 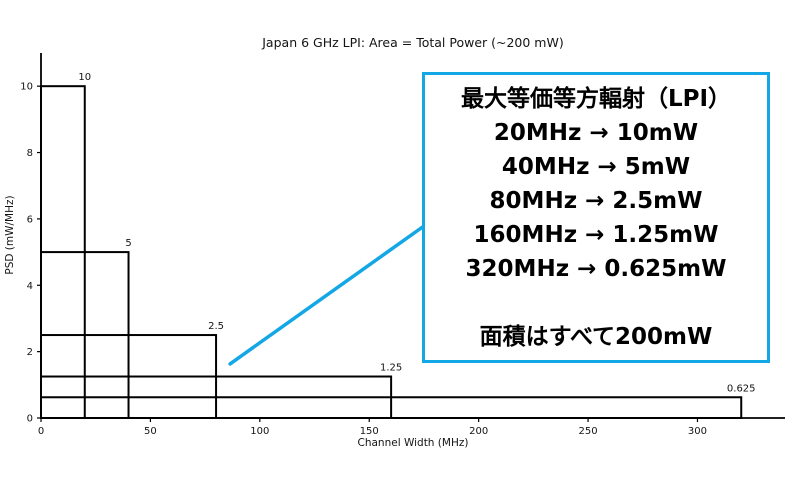 I want to click on psd-bar-label: 10, so click(x=84, y=77).